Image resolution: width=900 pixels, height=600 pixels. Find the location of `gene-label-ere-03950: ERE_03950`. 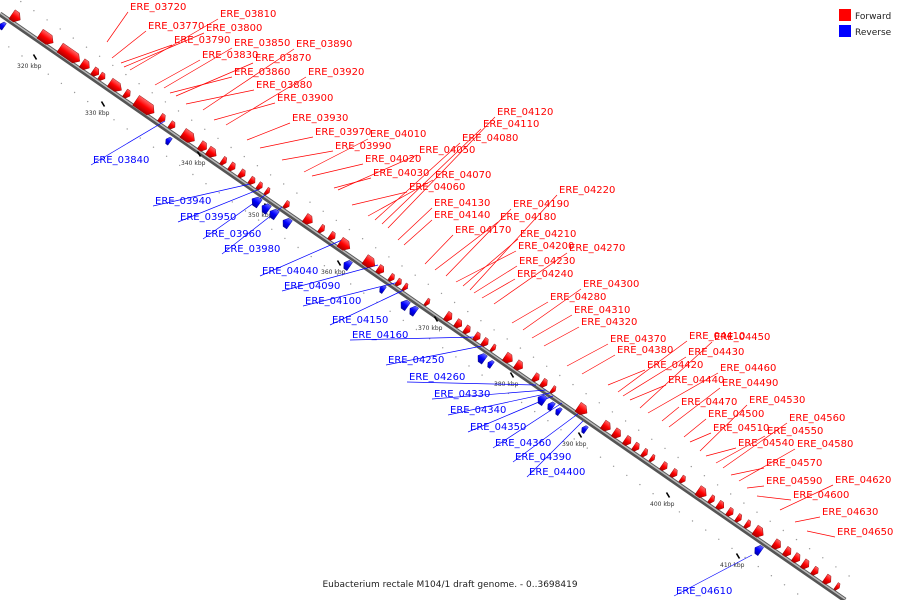

gene-label-ere-03950: ERE_03950 is located at coordinates (208, 217).